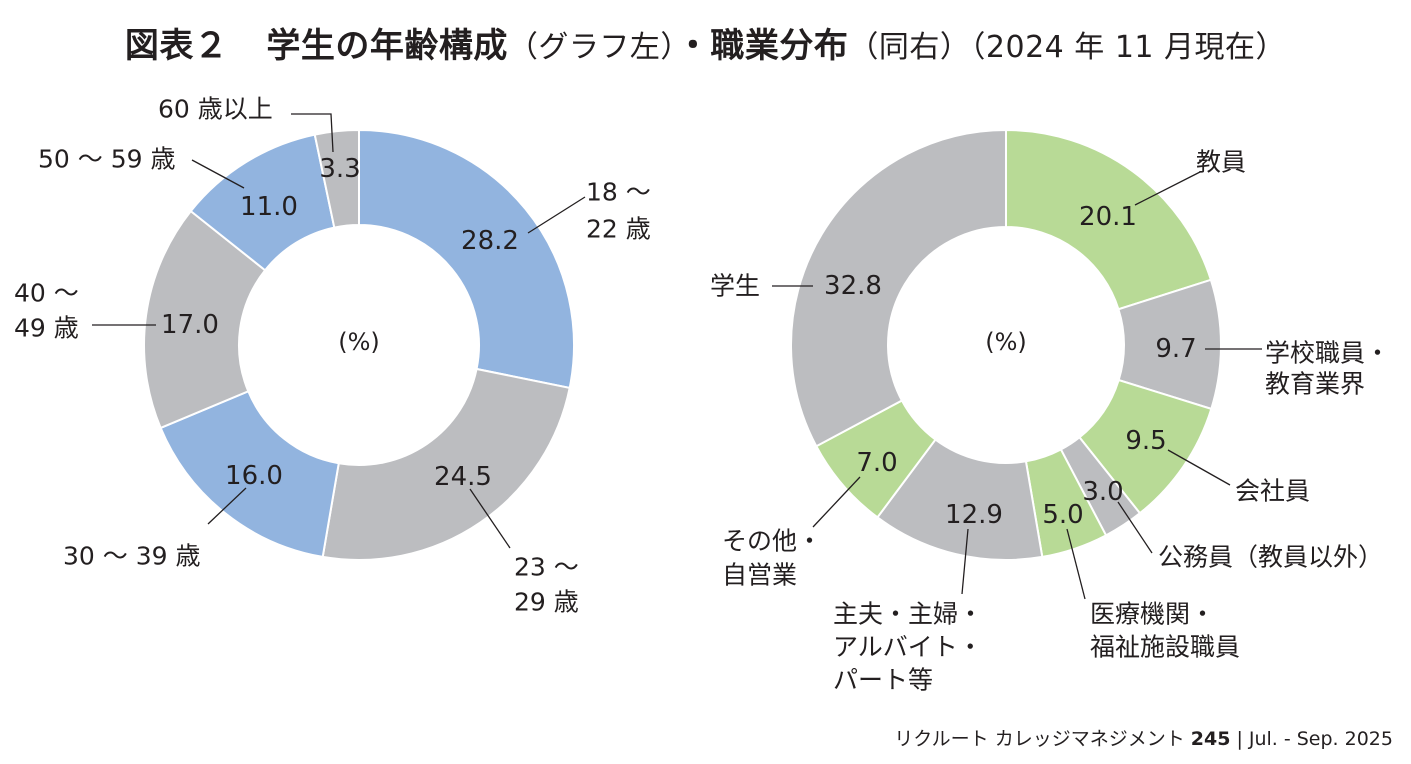 This screenshot has width=1411, height=764. I want to click on job-value-label: 7.0, so click(876, 463).